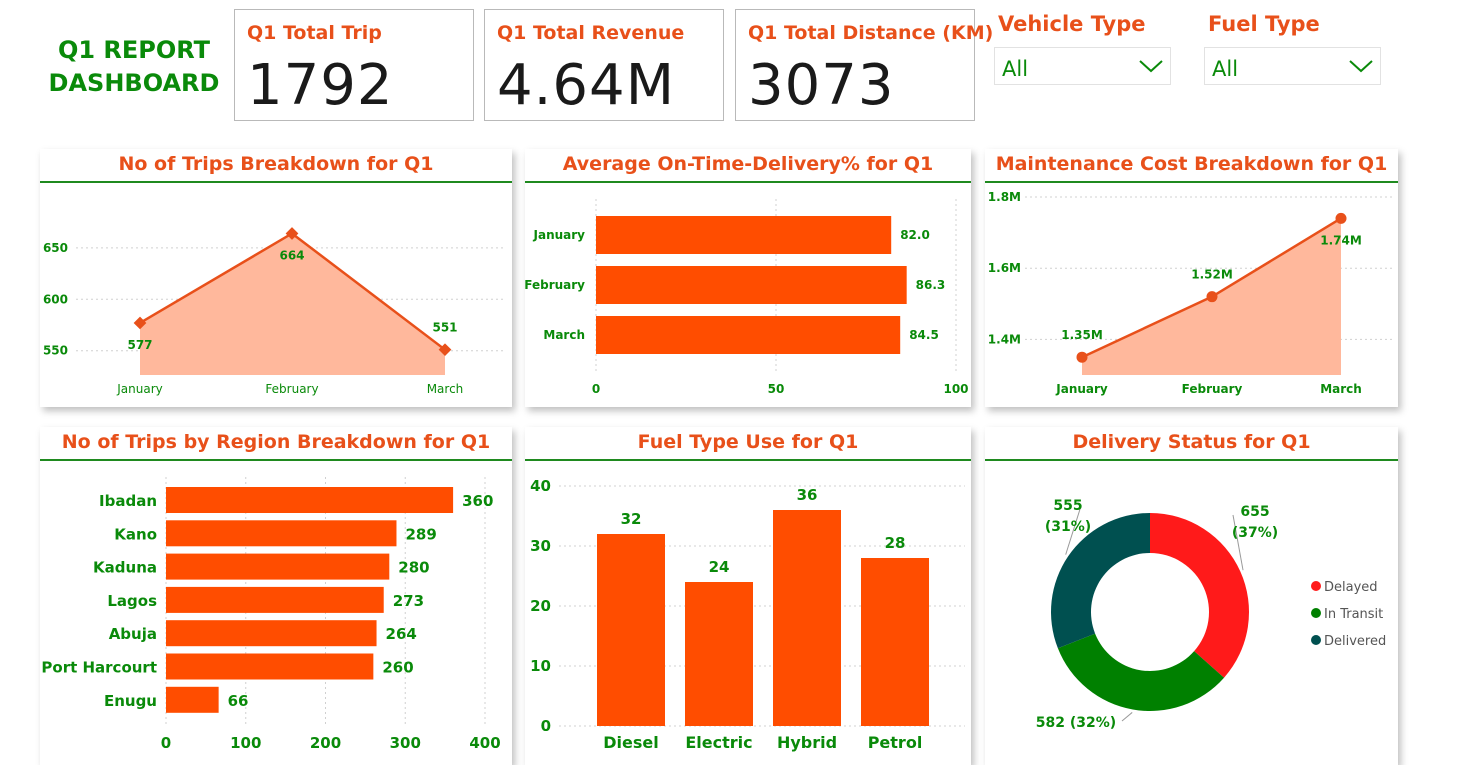  What do you see at coordinates (99, 668) in the screenshot?
I see `category-label: Port Harcourt` at bounding box center [99, 668].